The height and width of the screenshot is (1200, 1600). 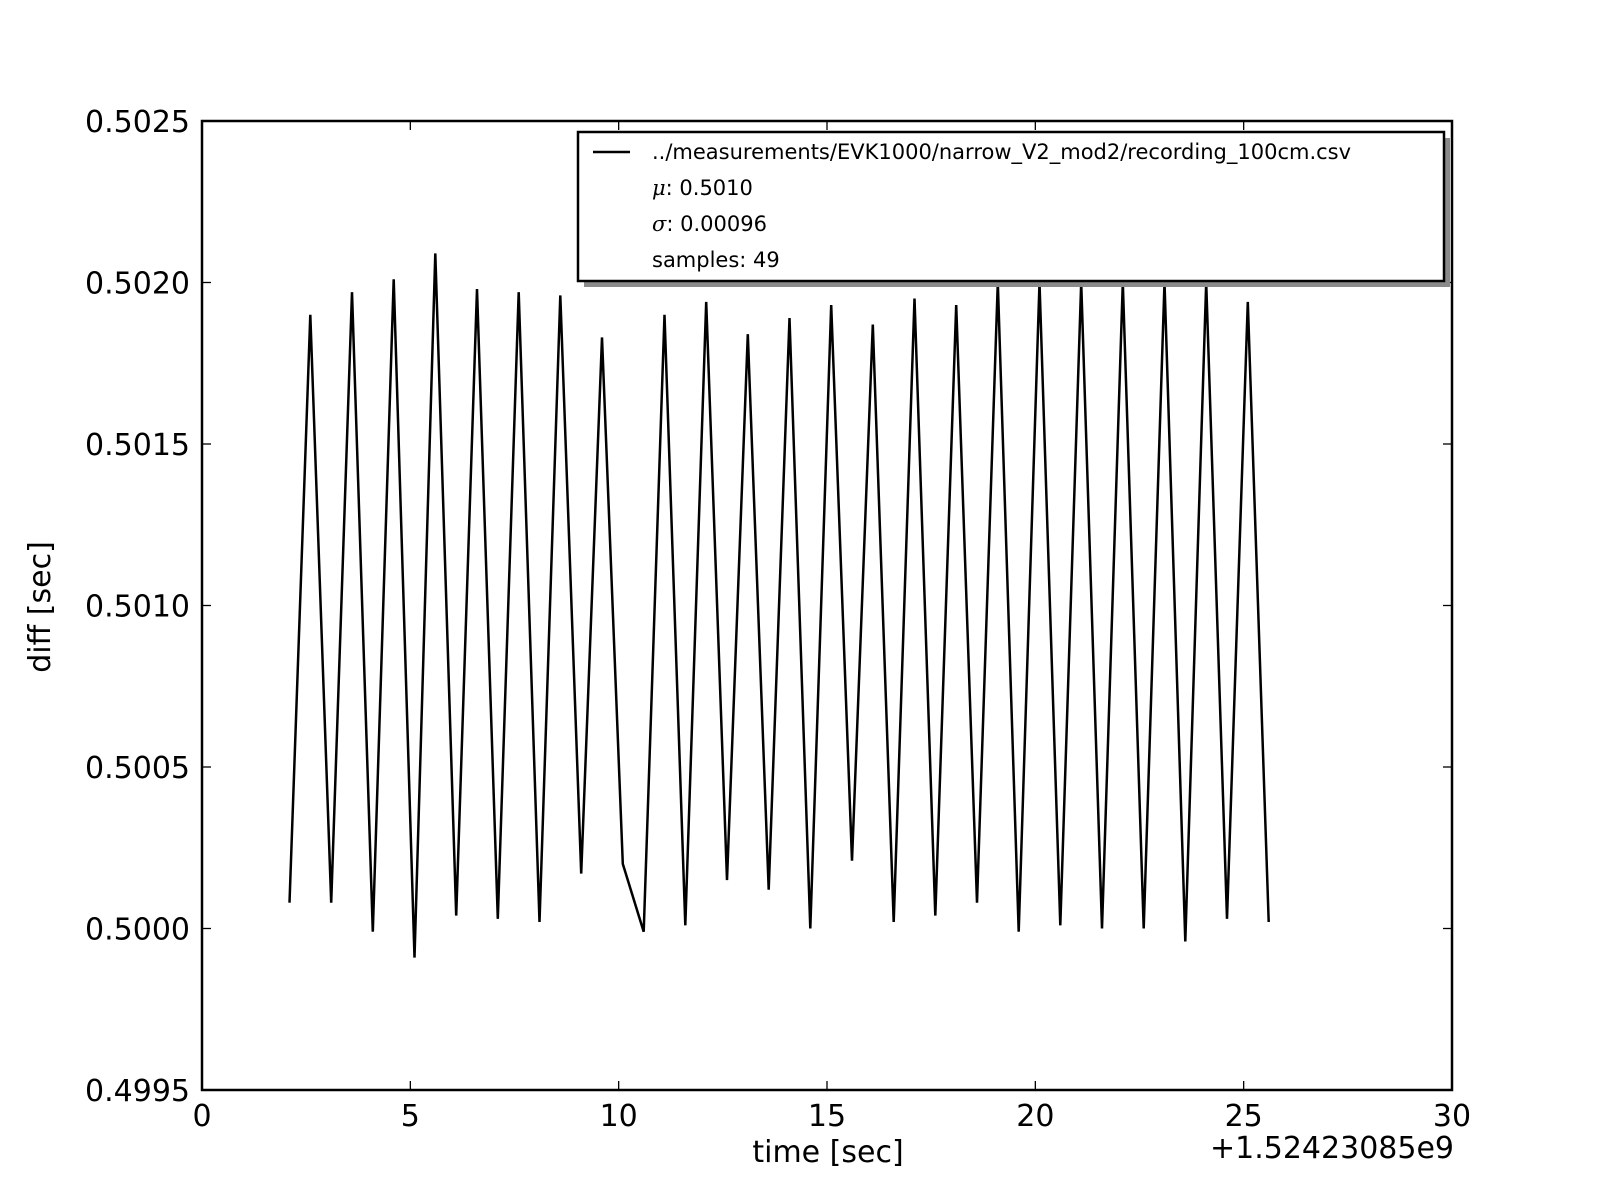 What do you see at coordinates (659, 224) in the screenshot?
I see `legend-sigma-symbol: σ` at bounding box center [659, 224].